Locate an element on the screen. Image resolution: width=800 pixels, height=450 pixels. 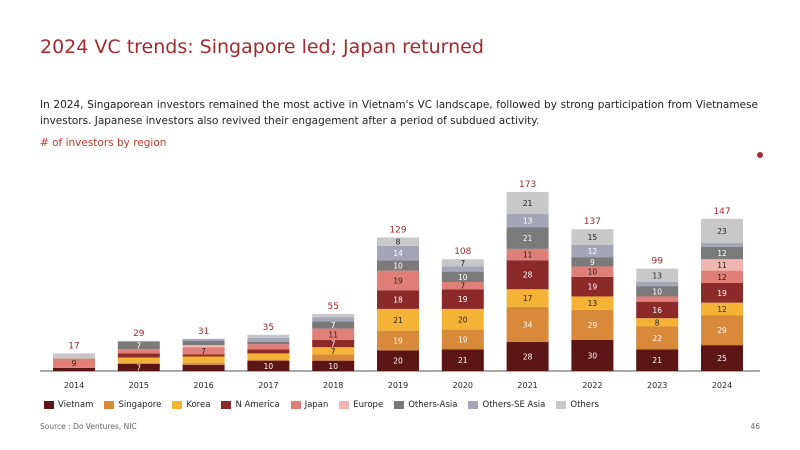
segment-label: 18 is located at coordinates (398, 300).